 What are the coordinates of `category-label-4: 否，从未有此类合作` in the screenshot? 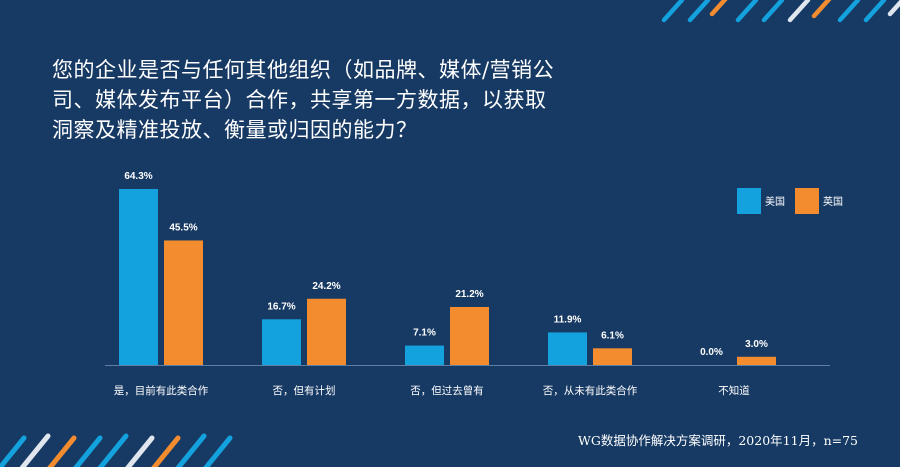 It's located at (590, 390).